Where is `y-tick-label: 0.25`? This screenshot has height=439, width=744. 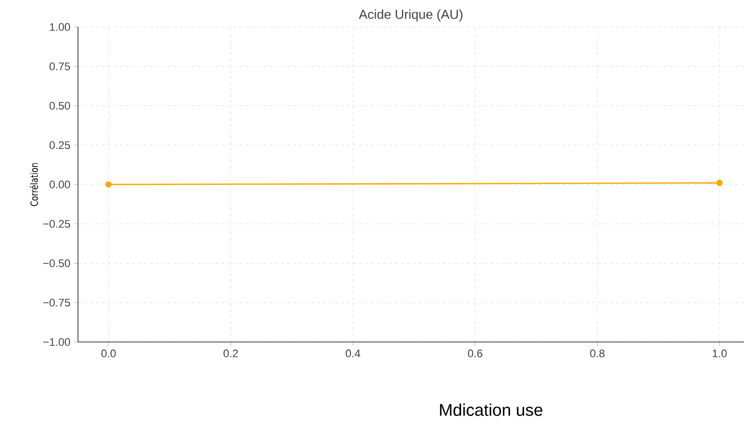
y-tick-label: 0.25 is located at coordinates (60, 145).